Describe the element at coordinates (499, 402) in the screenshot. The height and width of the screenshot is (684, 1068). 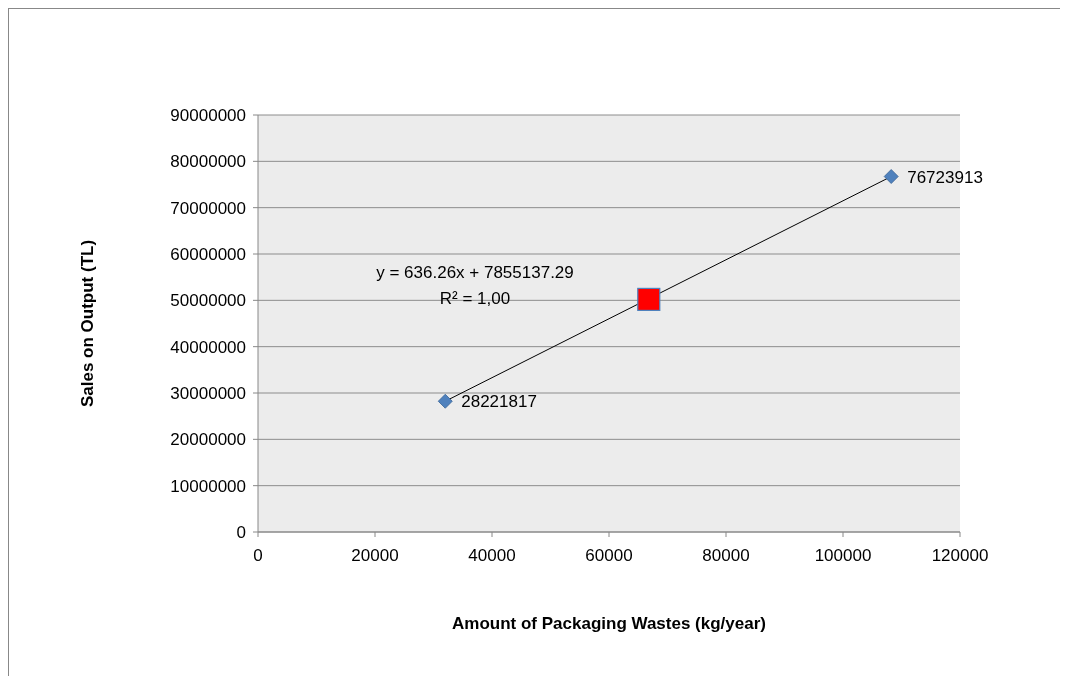
I see `data-label: 28221817` at that location.